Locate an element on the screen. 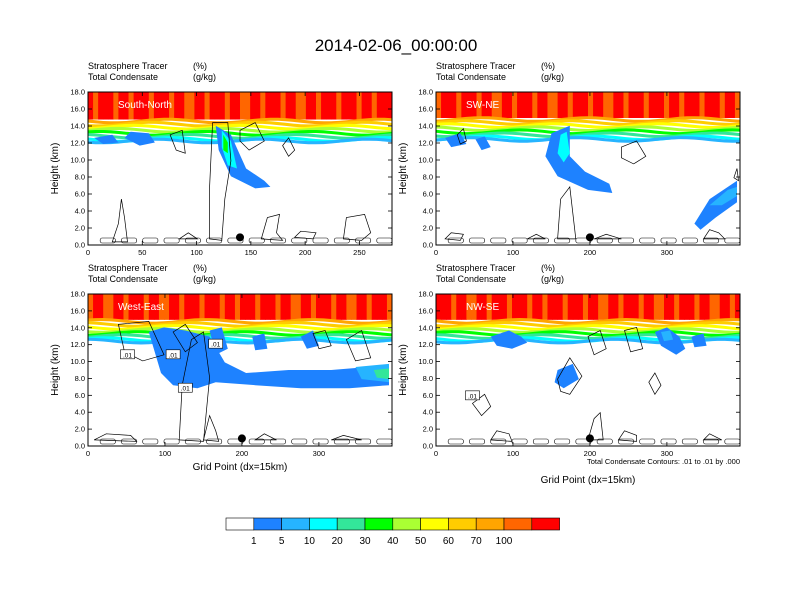 This screenshot has height=612, width=792. y-tick-label: 6.0 is located at coordinates (428, 194).